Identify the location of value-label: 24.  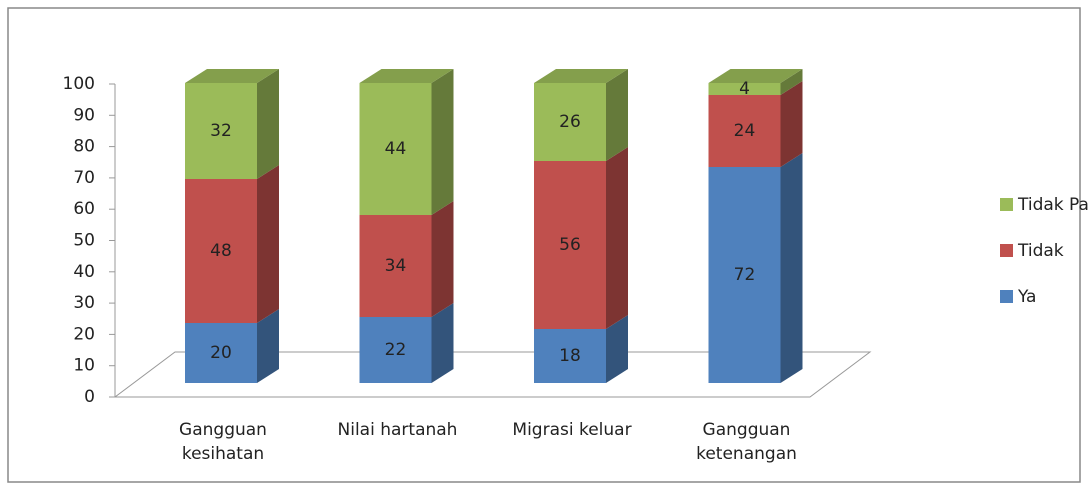
(745, 131).